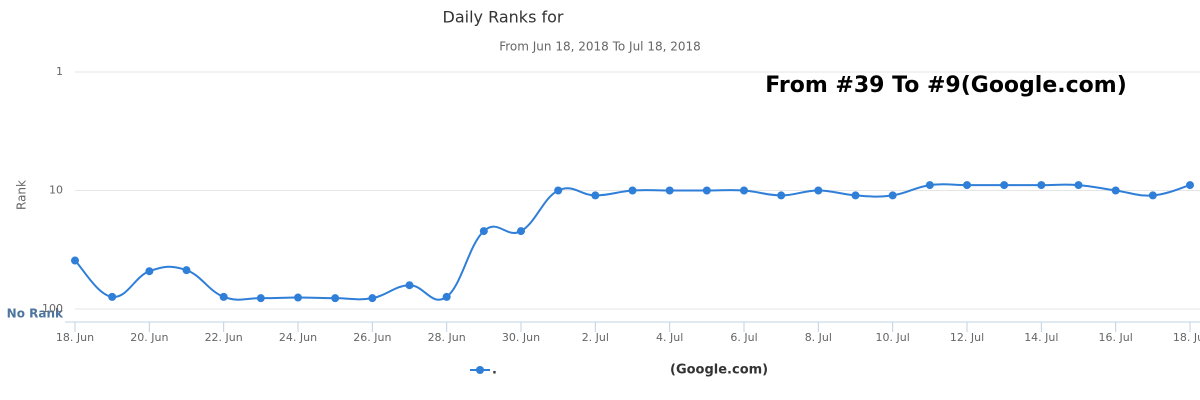  I want to click on x-tick-label: 30. Jun, so click(521, 337).